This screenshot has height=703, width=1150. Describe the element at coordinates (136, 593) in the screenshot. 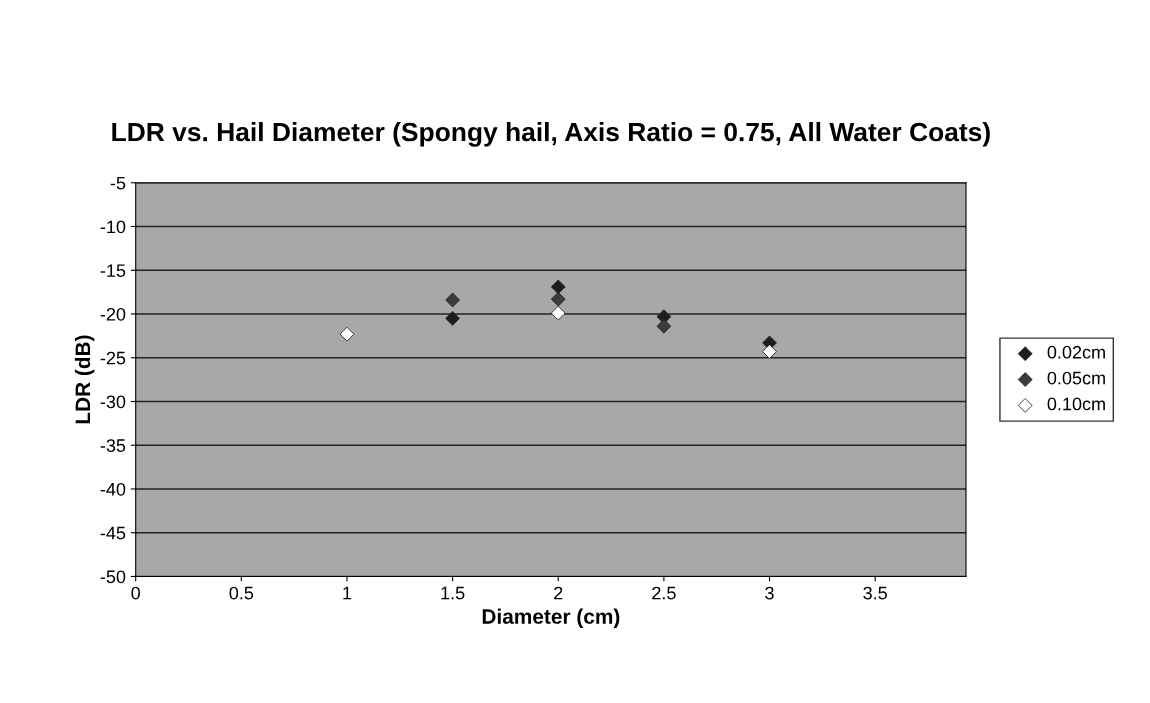

I see `x-tick-label: 0` at that location.